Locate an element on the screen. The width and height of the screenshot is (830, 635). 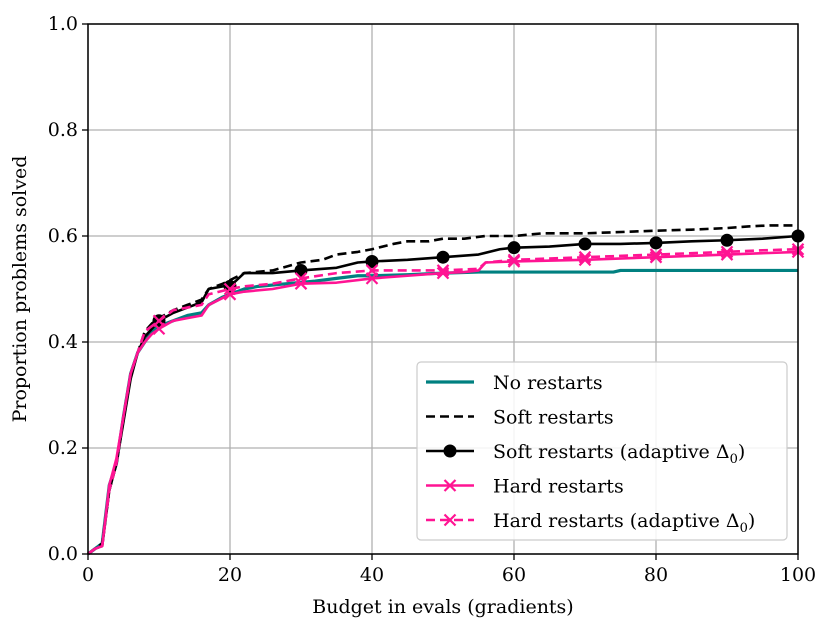
legend-item: Hard restarts is located at coordinates (525, 487).